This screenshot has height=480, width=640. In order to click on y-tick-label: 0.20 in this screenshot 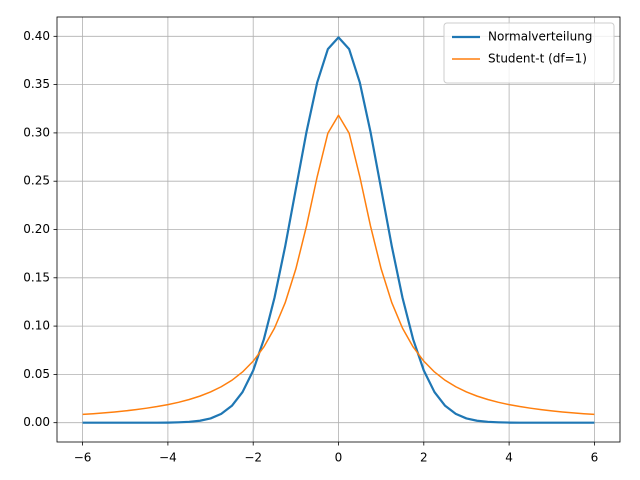, I will do `click(36, 229)`.